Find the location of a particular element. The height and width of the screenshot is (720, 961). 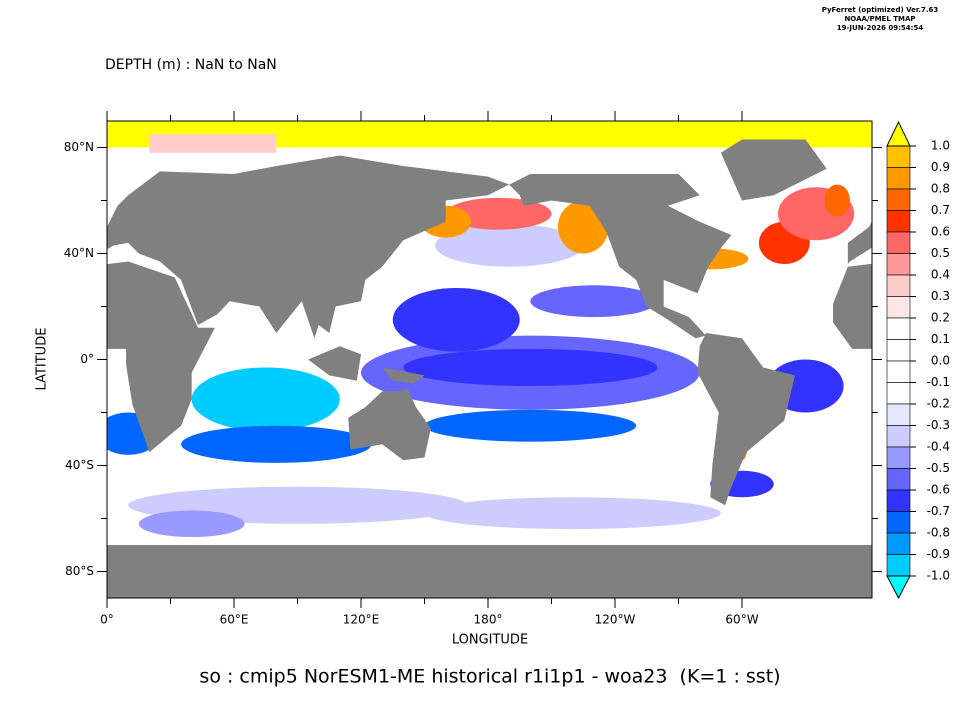

colorbar-label: -0.2 is located at coordinates (938, 404).